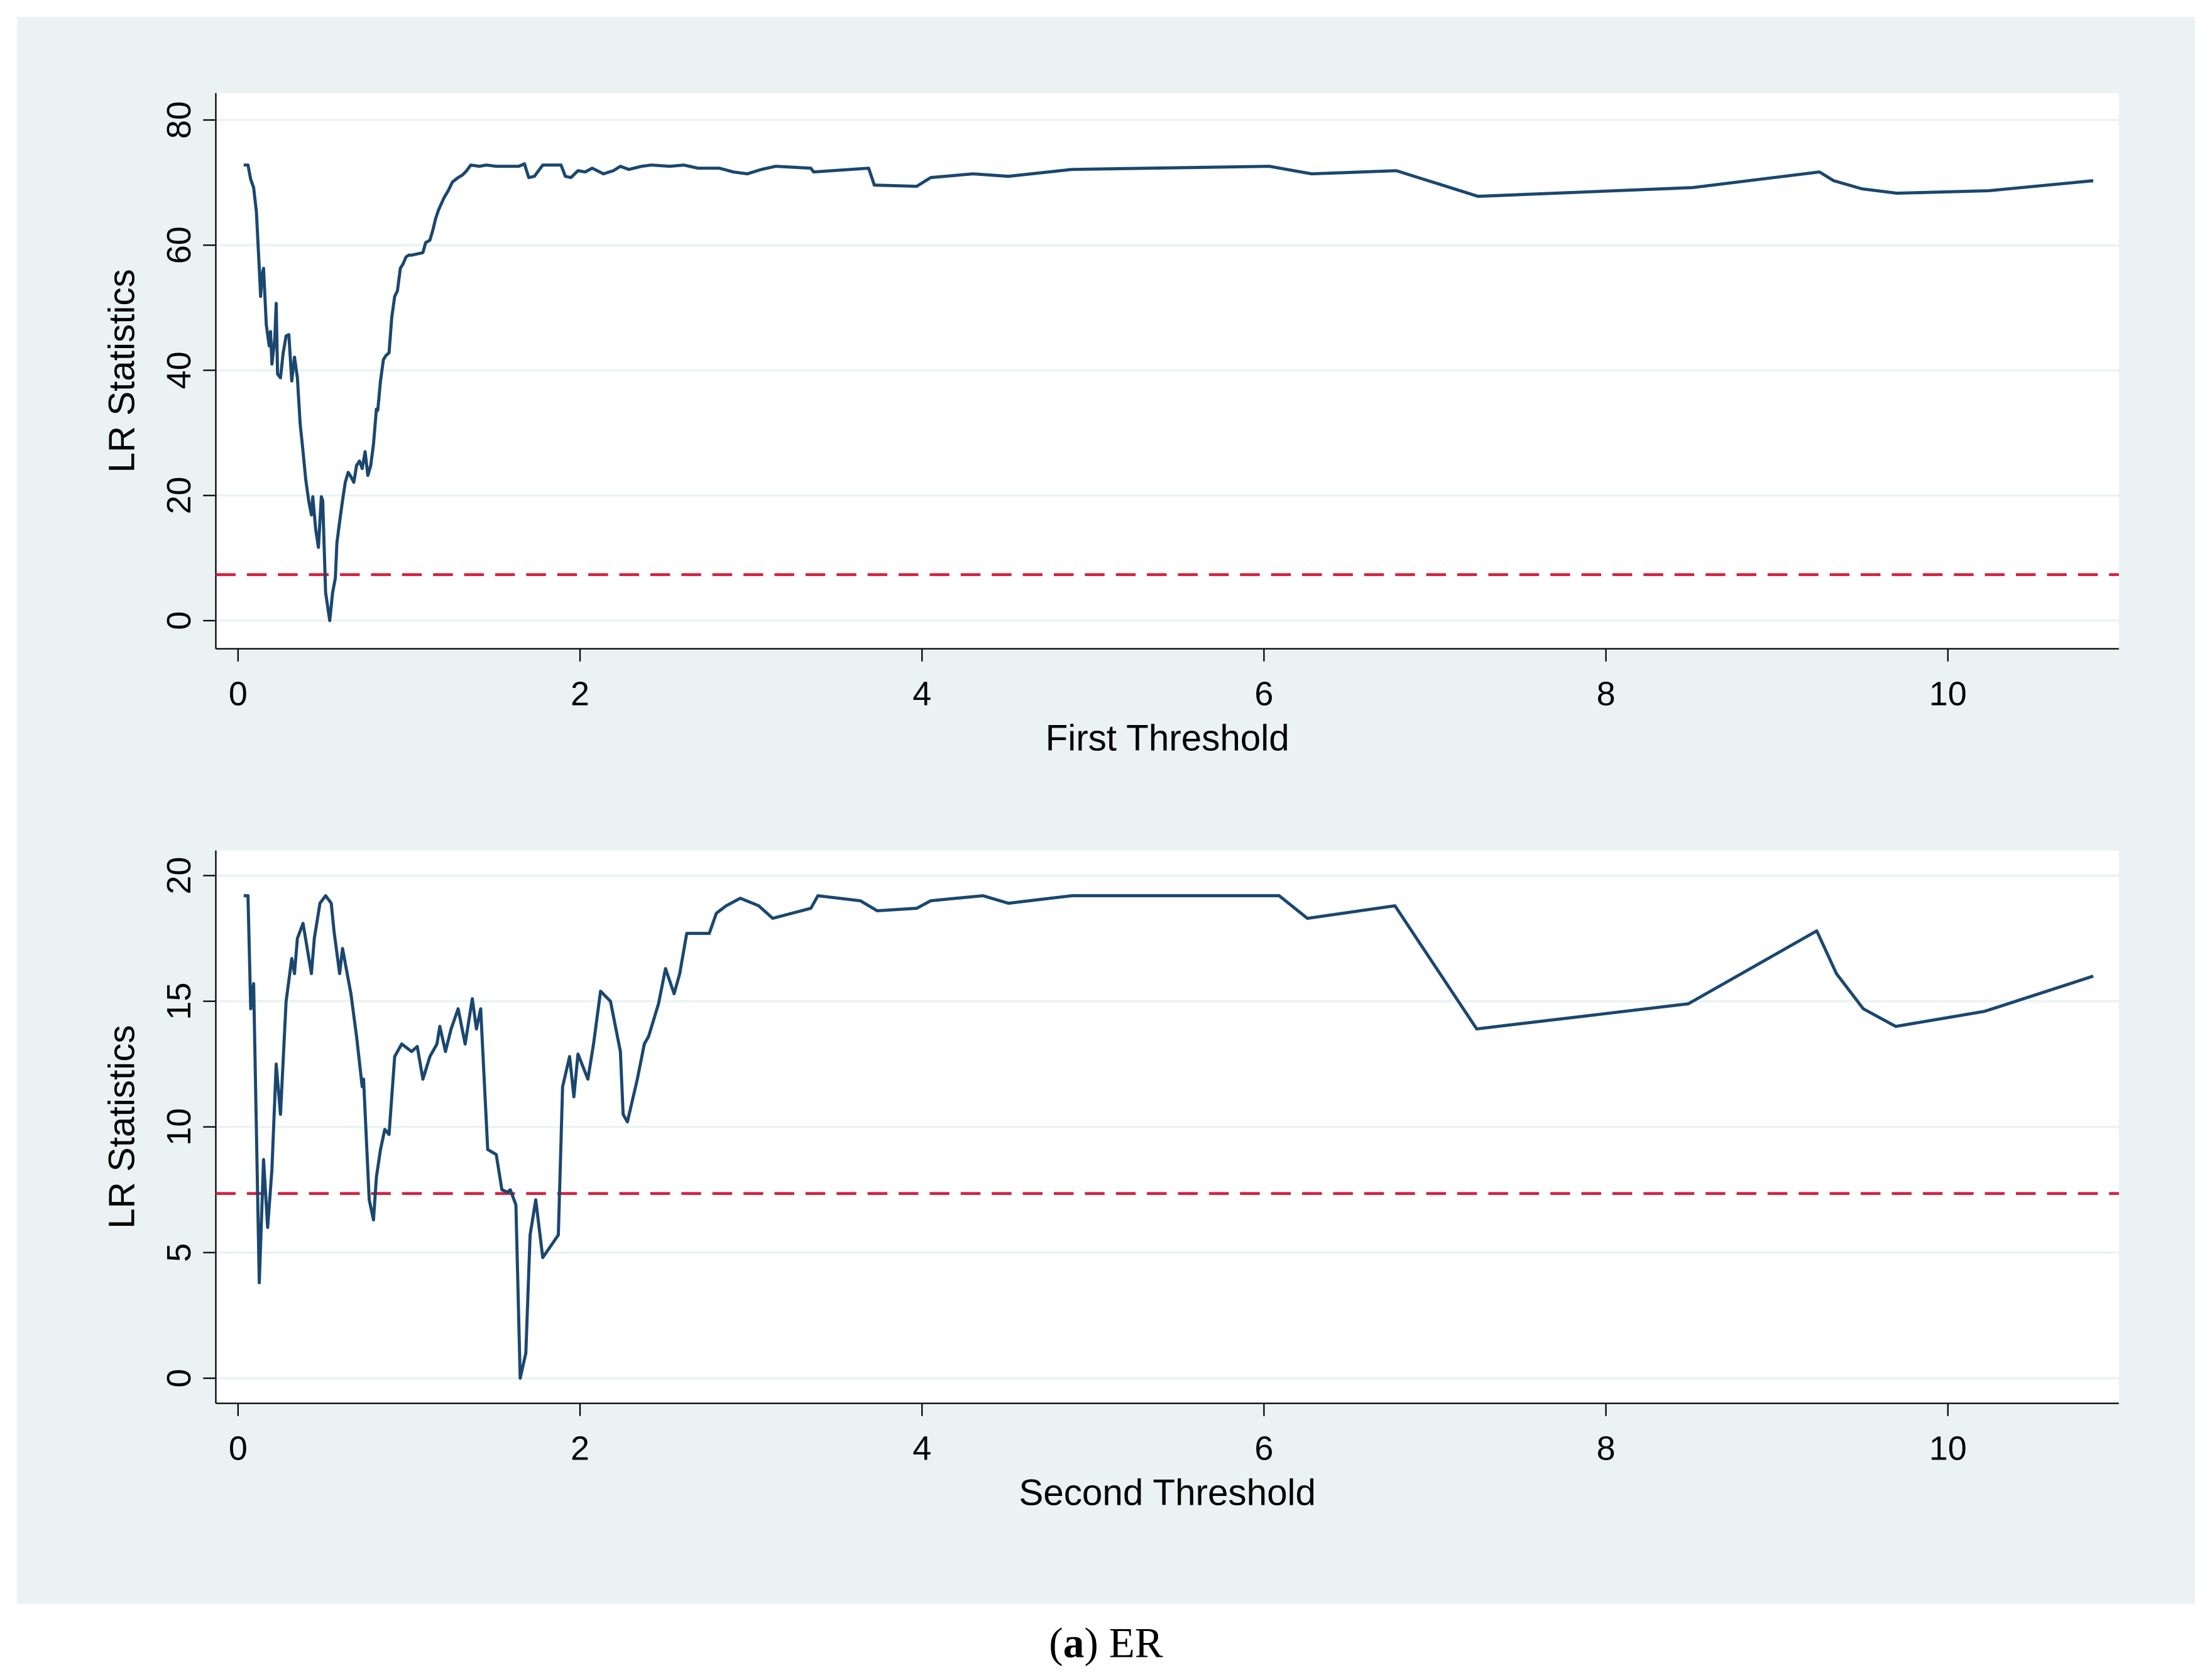  What do you see at coordinates (1056, 1643) in the screenshot?
I see `caption-prefix: (` at bounding box center [1056, 1643].